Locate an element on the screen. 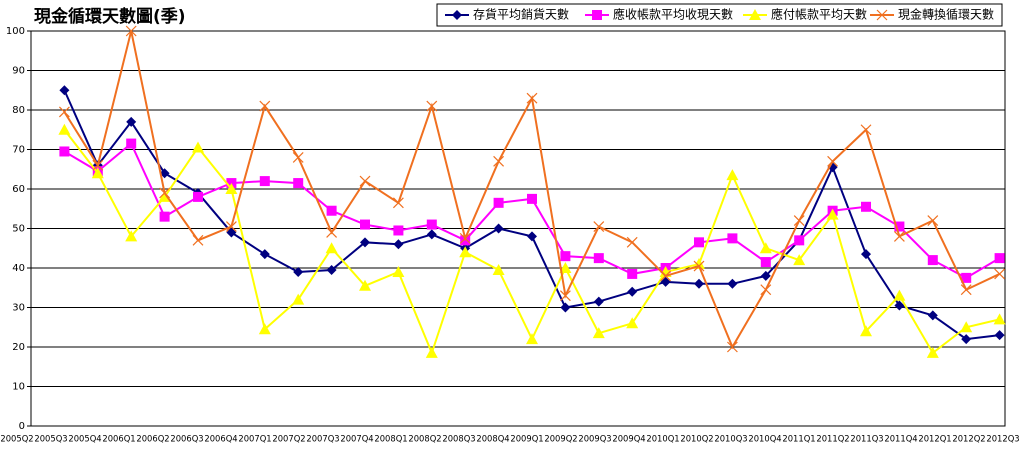 The image size is (1024, 456). x-tick-label: 2009Q3 is located at coordinates (594, 439).